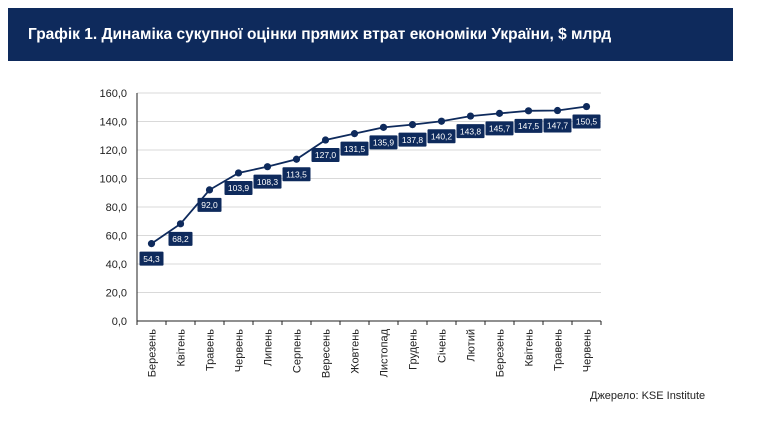 The width and height of the screenshot is (768, 428). I want to click on y-tick-label: 160,0, so click(113, 94).